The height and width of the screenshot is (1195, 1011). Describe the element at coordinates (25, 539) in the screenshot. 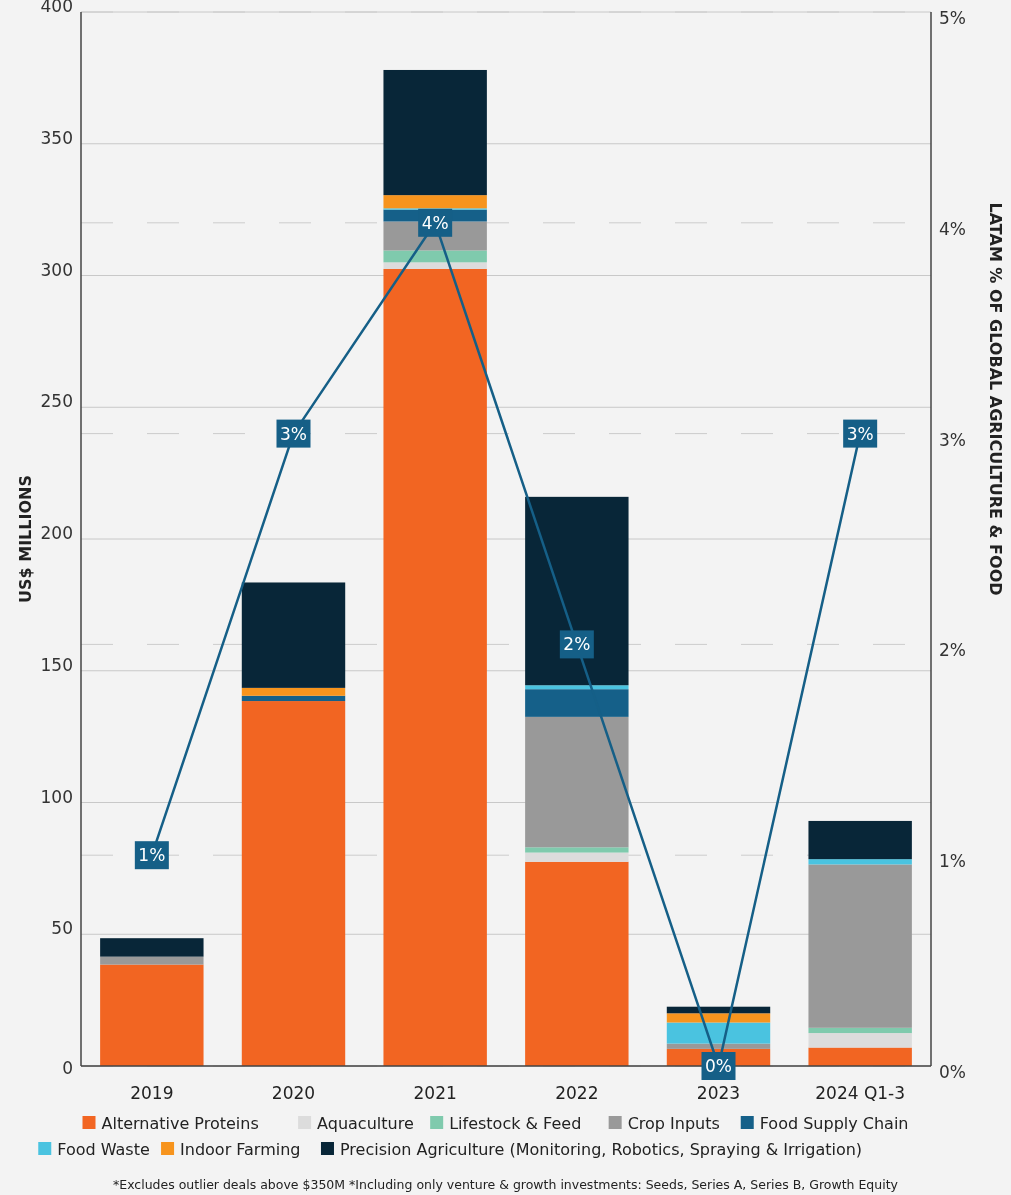

I see `y-axis-title: US$ MILLIONS` at that location.